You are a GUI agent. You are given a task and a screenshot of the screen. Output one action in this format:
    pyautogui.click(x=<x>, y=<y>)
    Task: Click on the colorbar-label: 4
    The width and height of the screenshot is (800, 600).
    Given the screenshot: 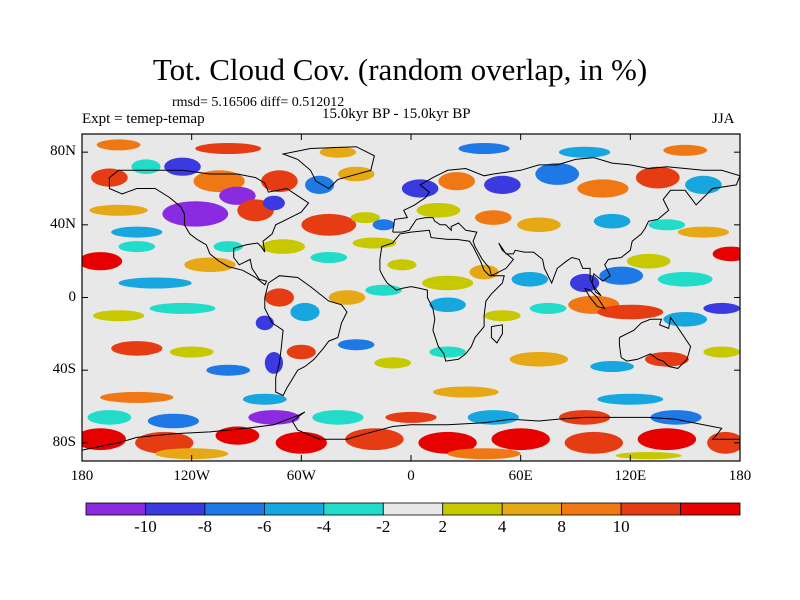 What is the action you would take?
    pyautogui.click(x=502, y=526)
    